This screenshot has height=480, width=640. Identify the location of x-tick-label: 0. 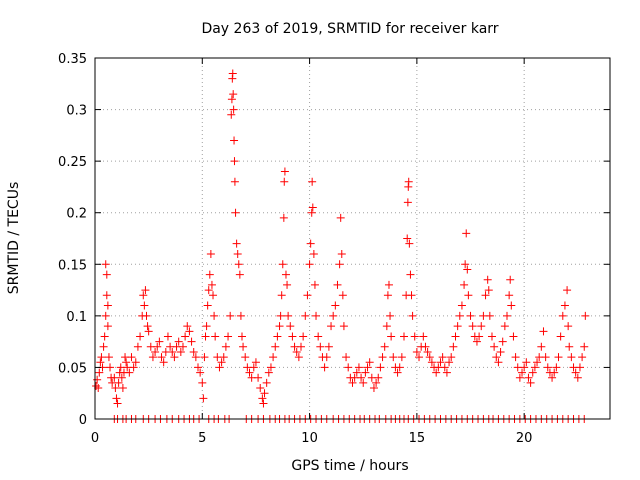
(95, 438).